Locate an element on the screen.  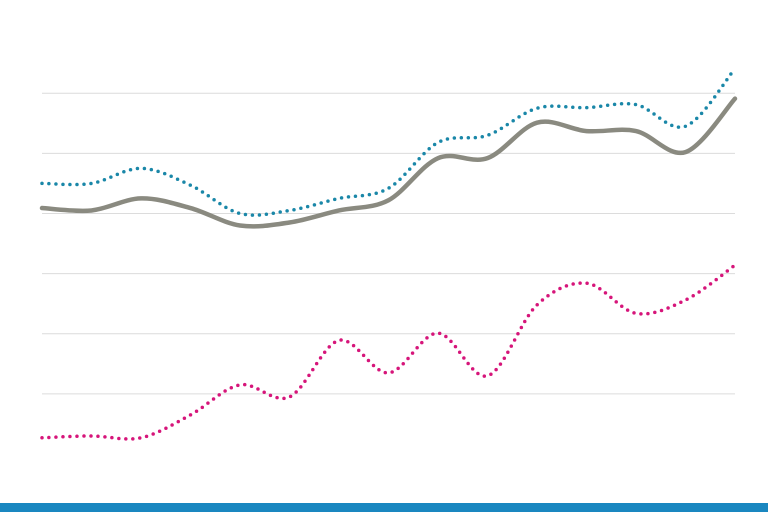
footer-bar is located at coordinates (384, 507).